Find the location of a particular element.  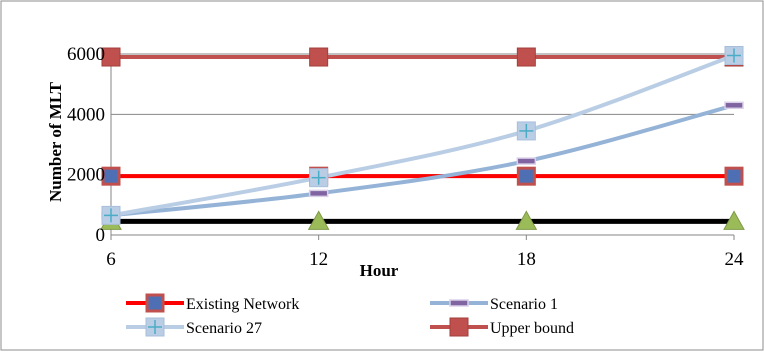

legend-item-upper-bound: Upper bound is located at coordinates (502, 327).